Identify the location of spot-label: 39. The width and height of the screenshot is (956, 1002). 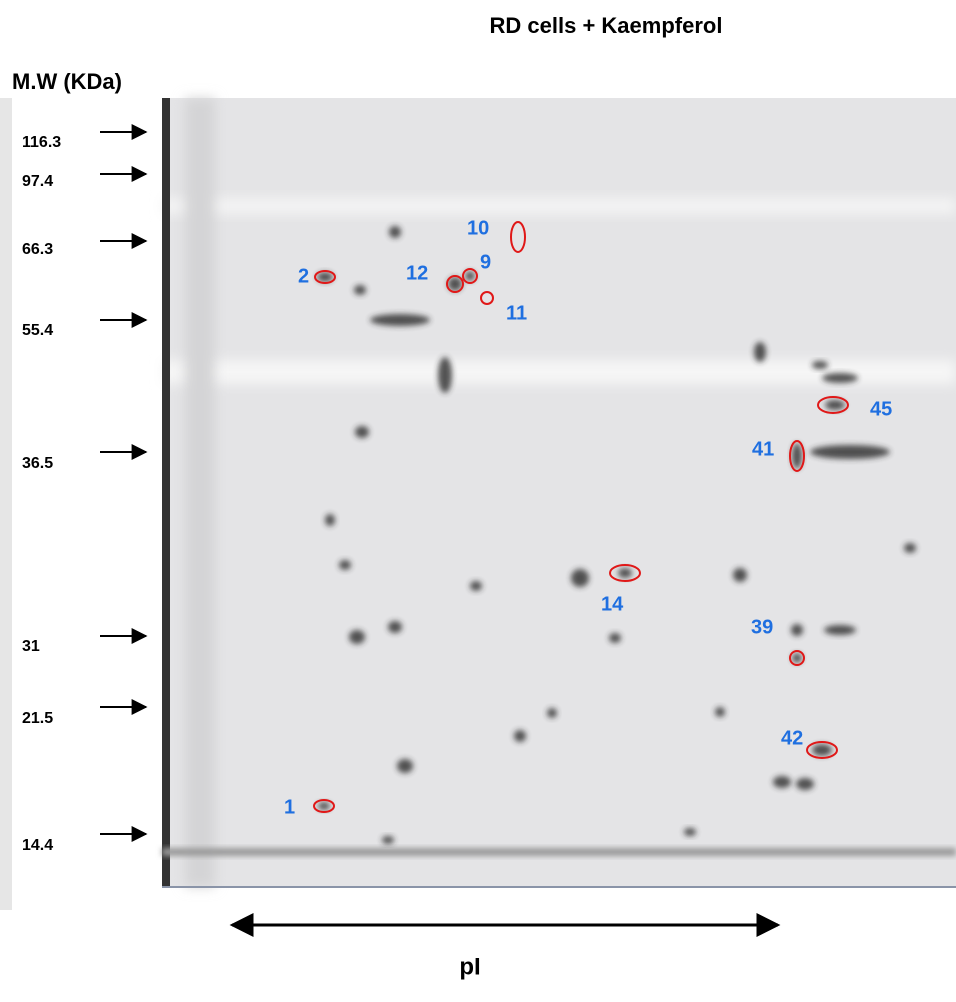
(762, 627).